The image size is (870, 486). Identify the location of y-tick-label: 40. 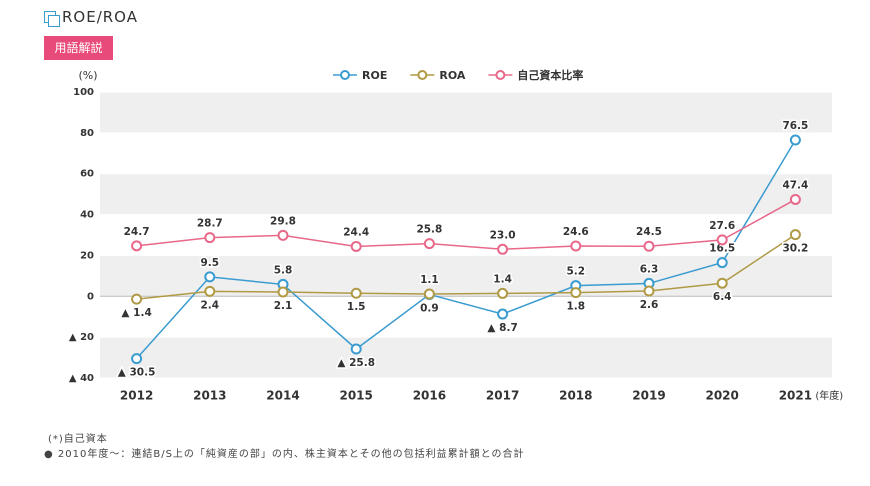
(87, 215).